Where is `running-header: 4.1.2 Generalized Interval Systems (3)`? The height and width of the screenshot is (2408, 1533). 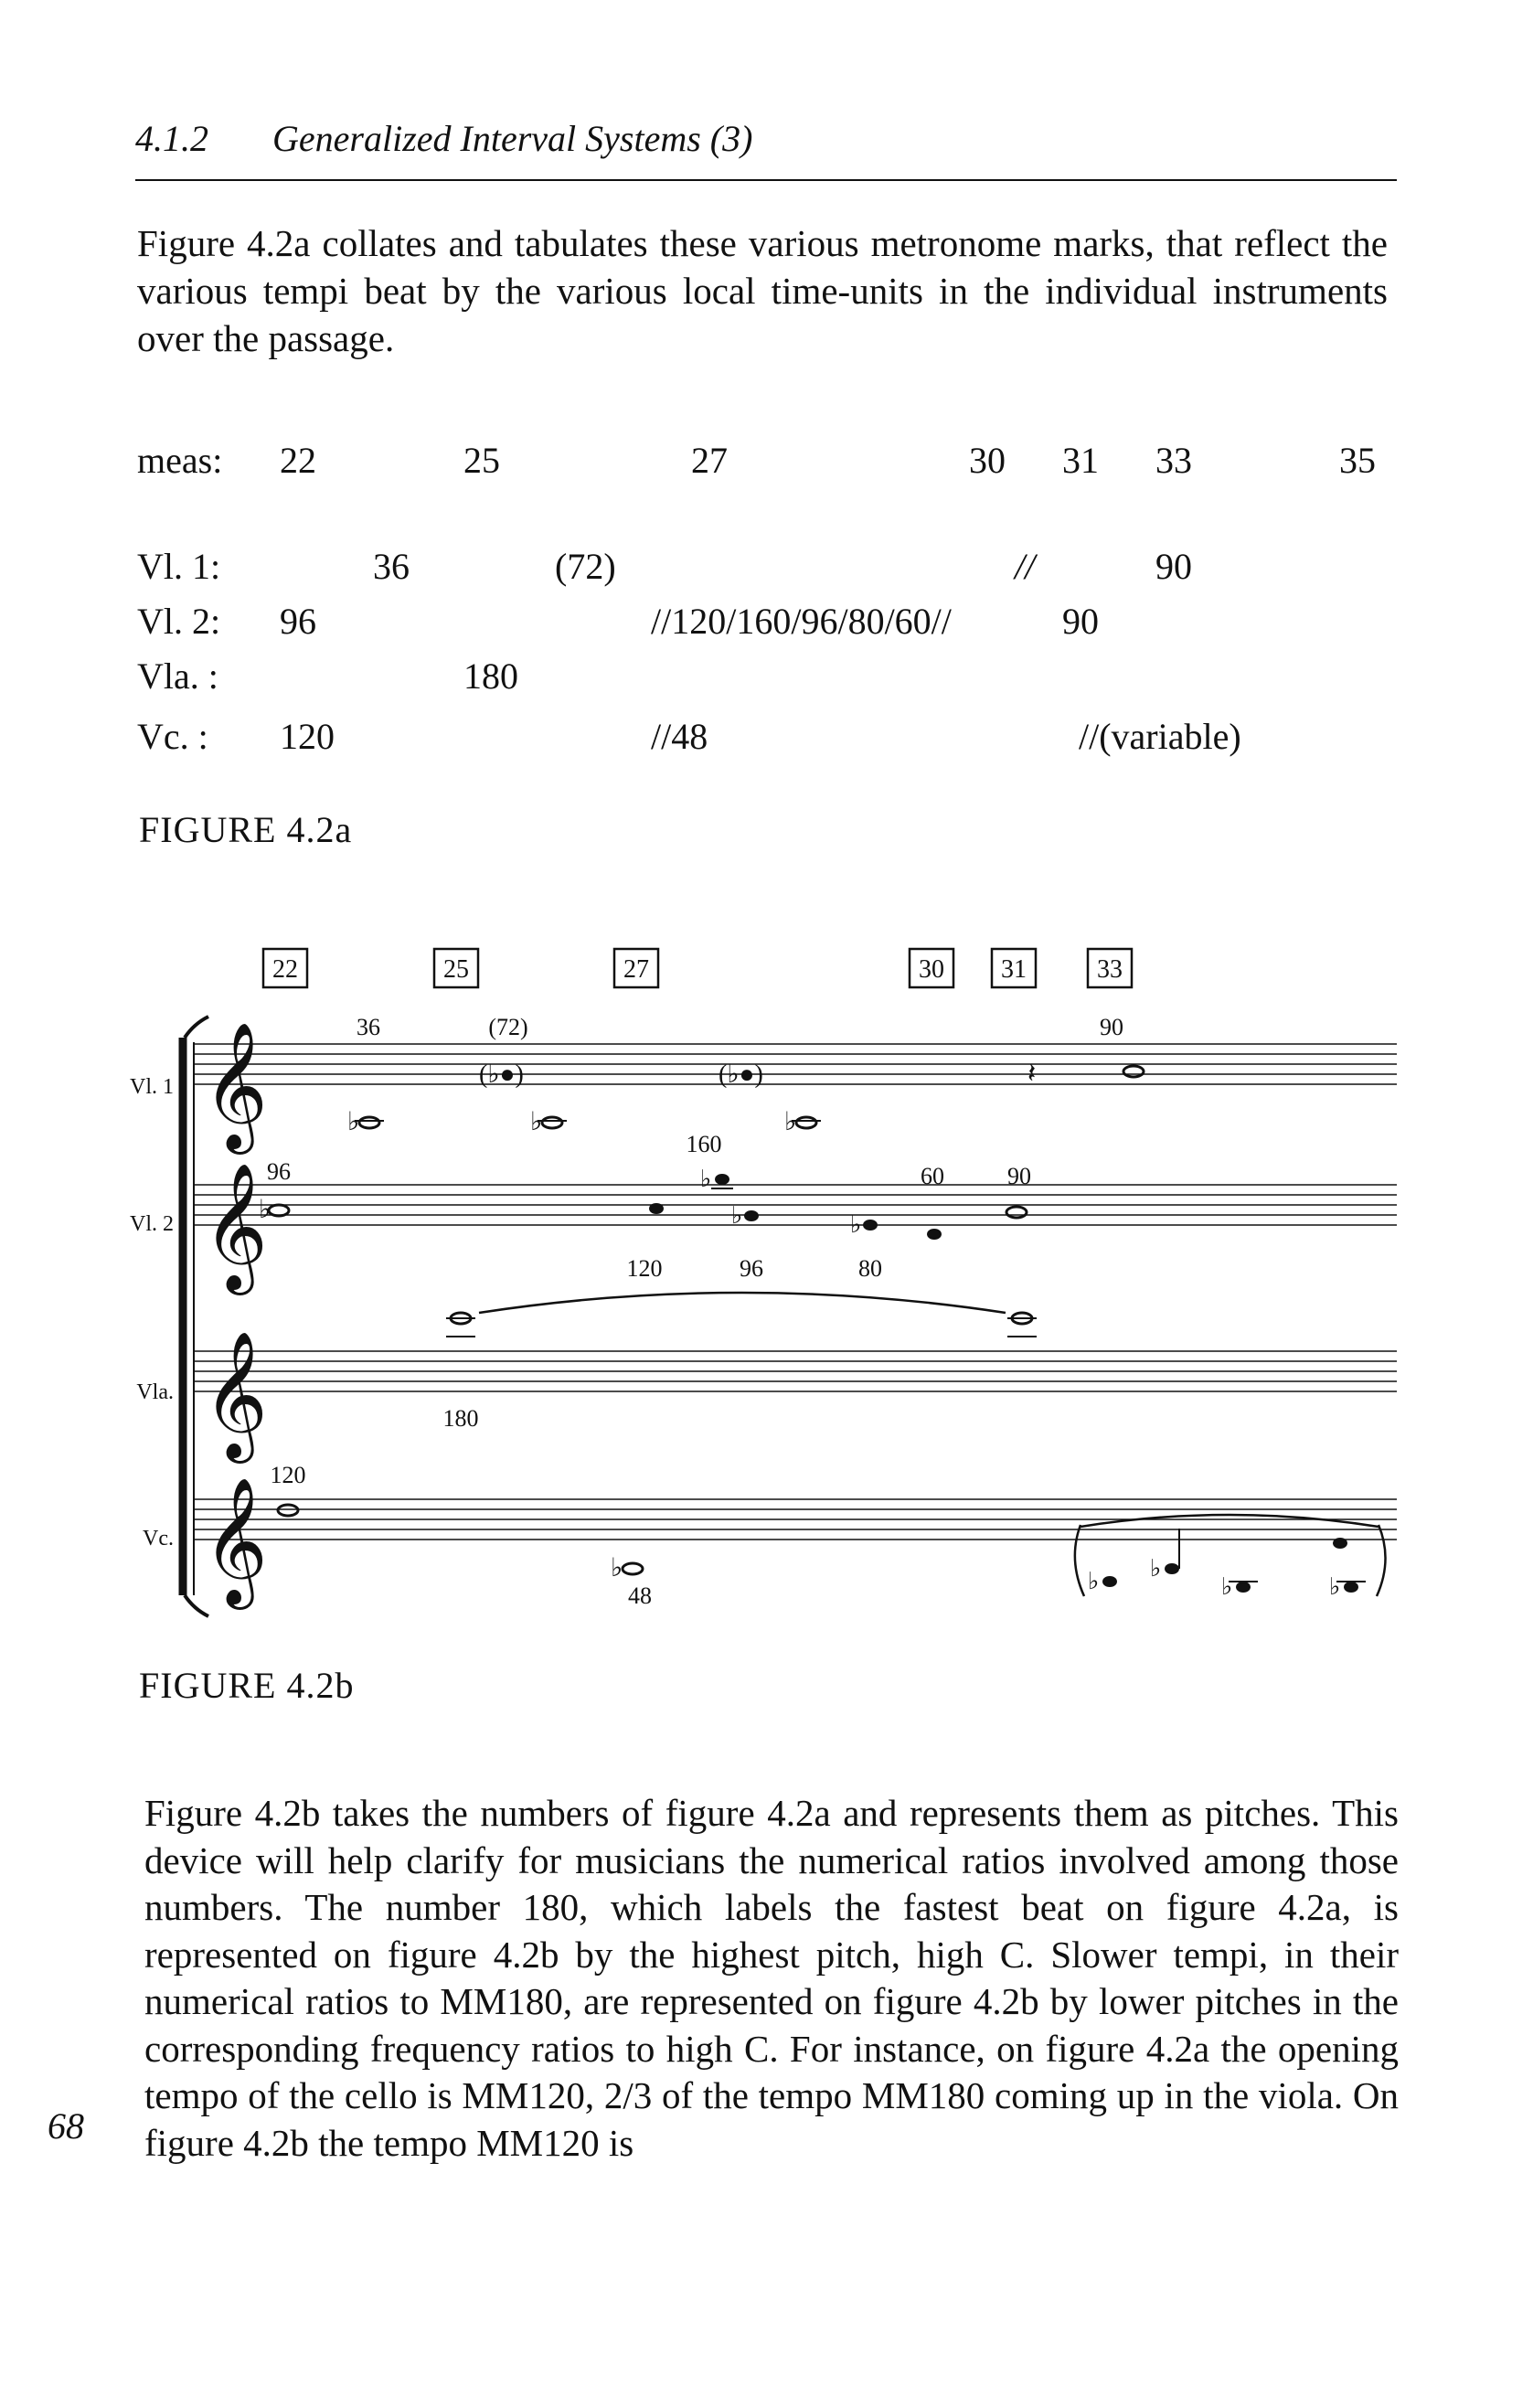
running-header: 4.1.2 Generalized Interval Systems (3) is located at coordinates (443, 138).